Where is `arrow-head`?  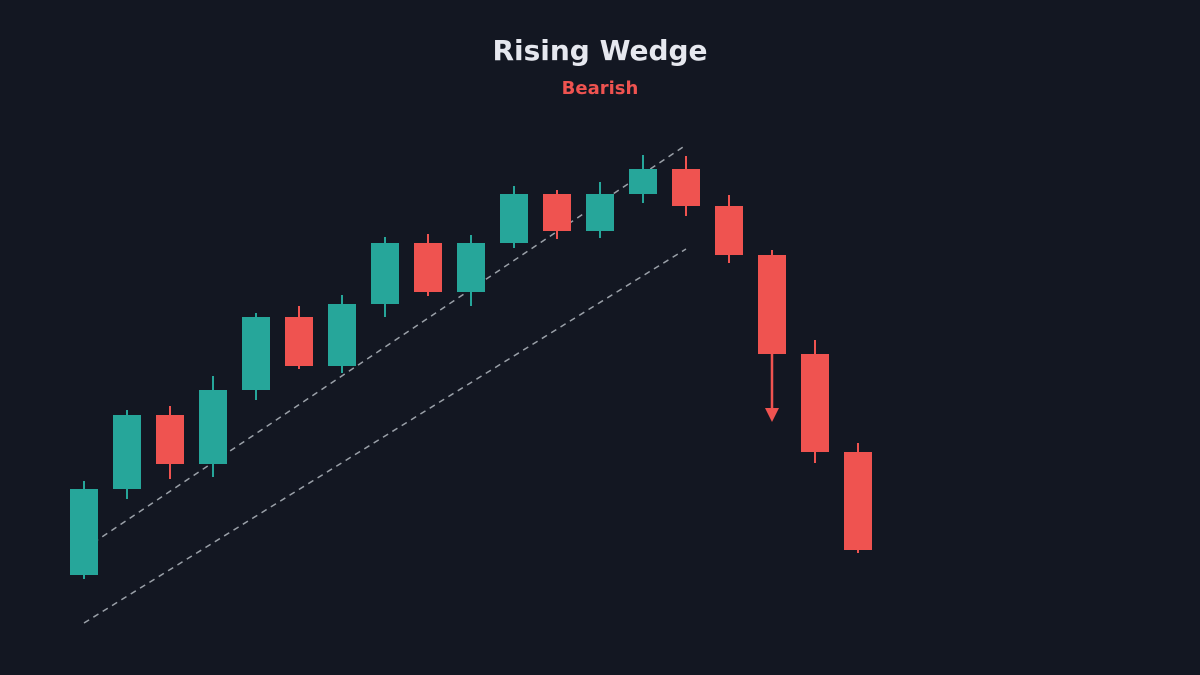
arrow-head is located at coordinates (772, 415).